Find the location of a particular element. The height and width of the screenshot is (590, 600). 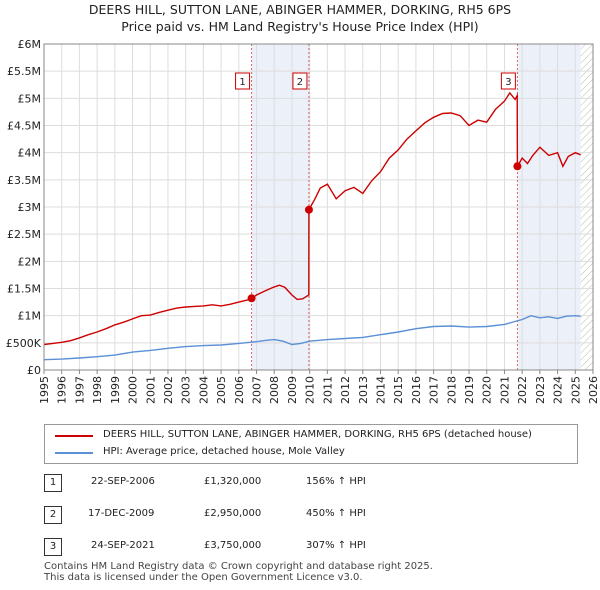

table-row: 3 24-SEP-2021 £3,750,000 307% ↑ HPI is located at coordinates (314, 547).